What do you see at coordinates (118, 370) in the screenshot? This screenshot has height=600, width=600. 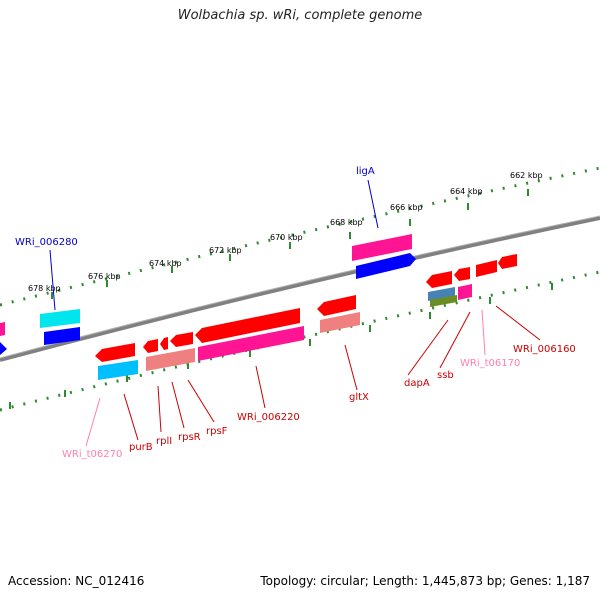 I see `feature-trna-t06270` at bounding box center [118, 370].